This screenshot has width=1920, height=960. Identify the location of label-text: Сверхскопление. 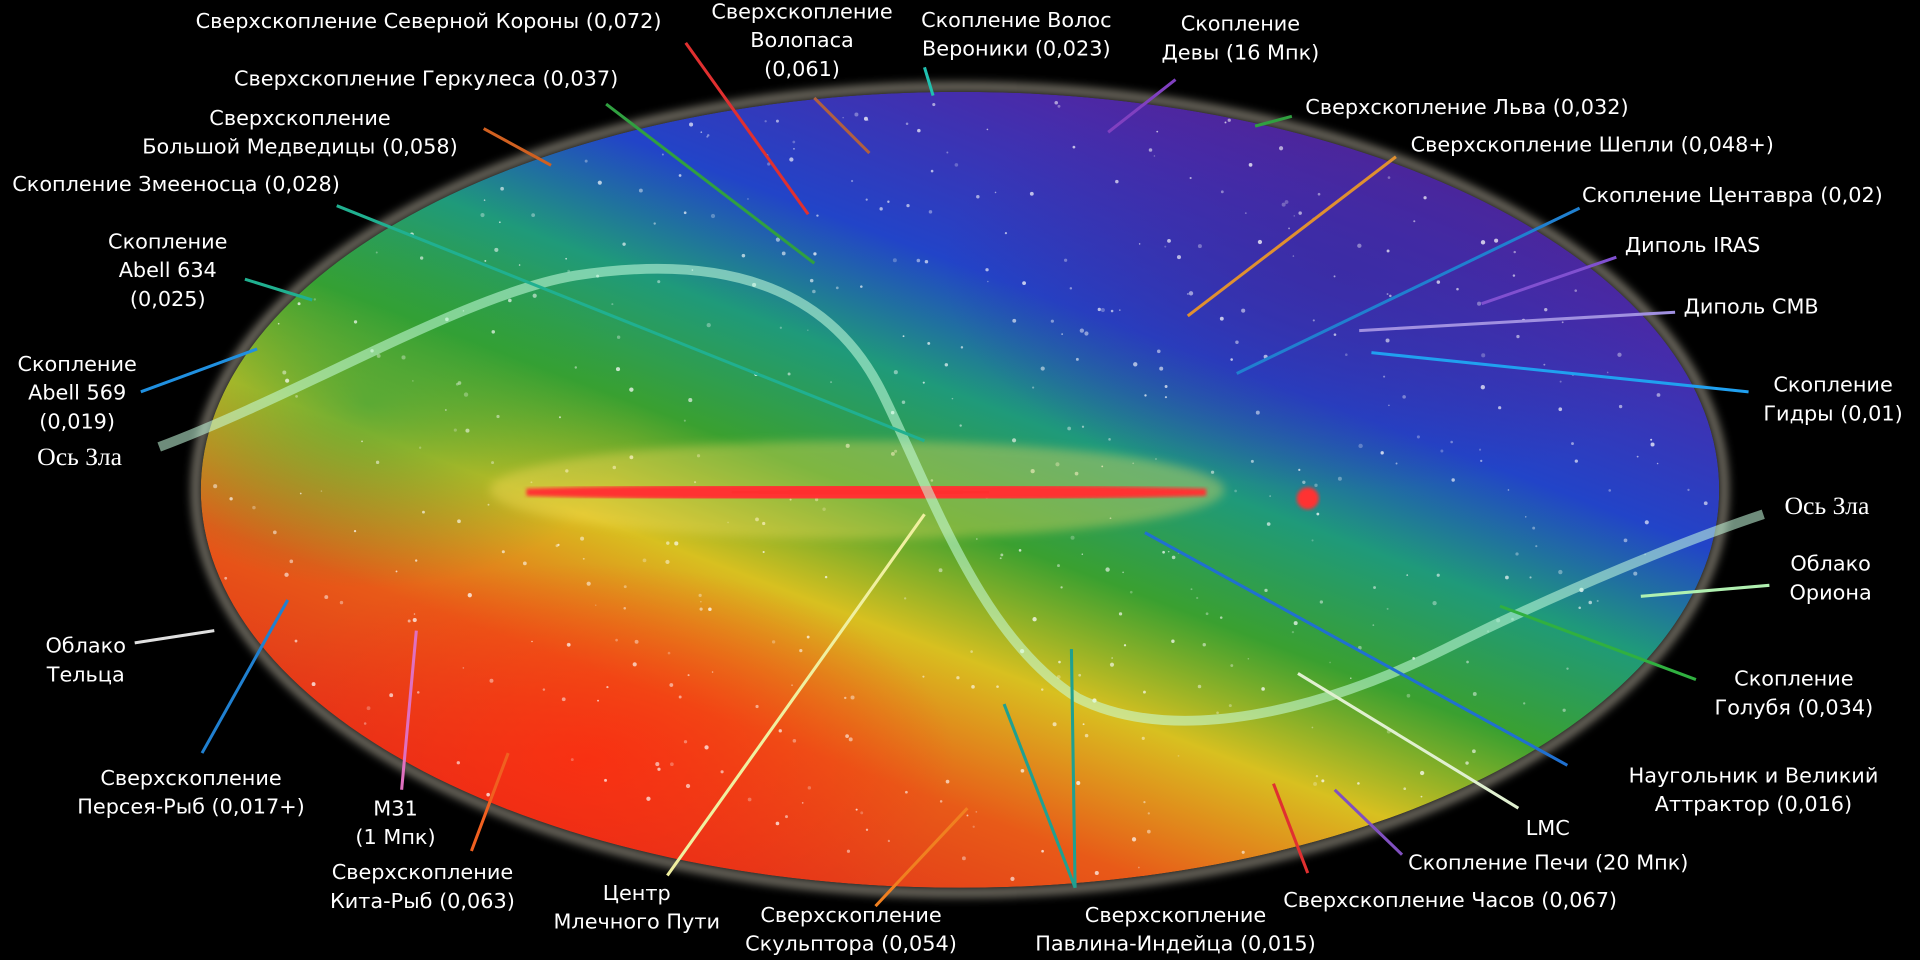
(422, 872).